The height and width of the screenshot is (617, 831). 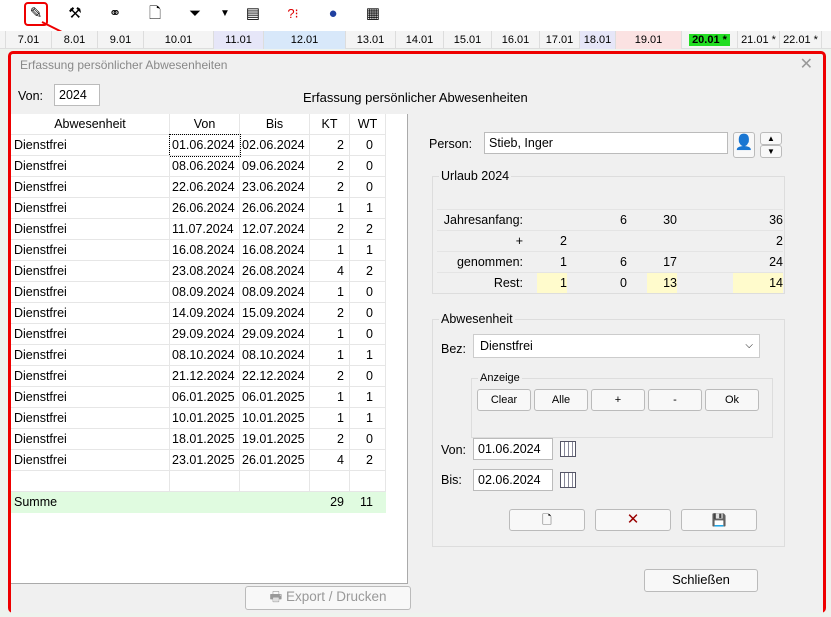 What do you see at coordinates (606, 143) in the screenshot?
I see `person-input` at bounding box center [606, 143].